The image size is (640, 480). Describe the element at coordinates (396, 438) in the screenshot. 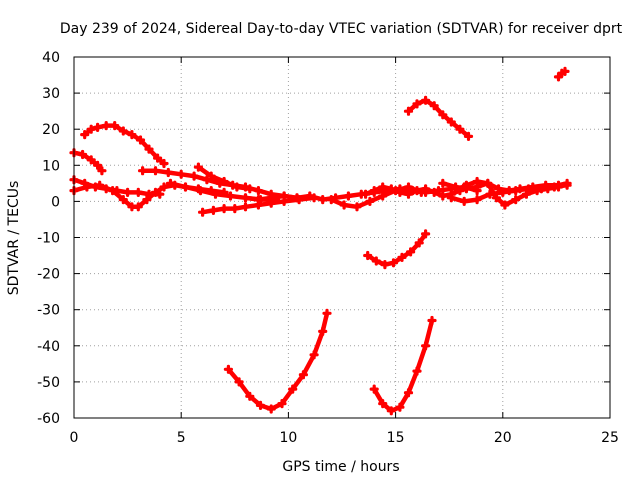

I see `x-tick-label: 15` at that location.